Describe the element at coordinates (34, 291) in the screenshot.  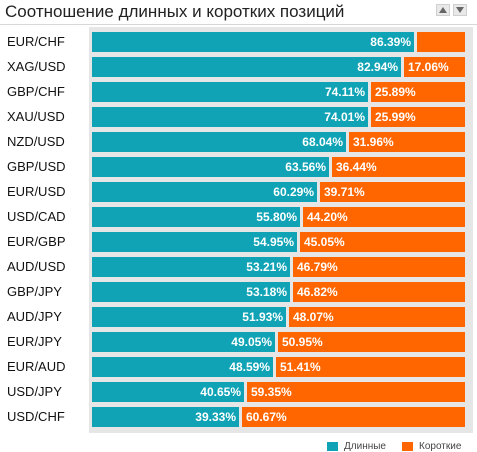
I see `pair-label: GBP/JPY` at that location.